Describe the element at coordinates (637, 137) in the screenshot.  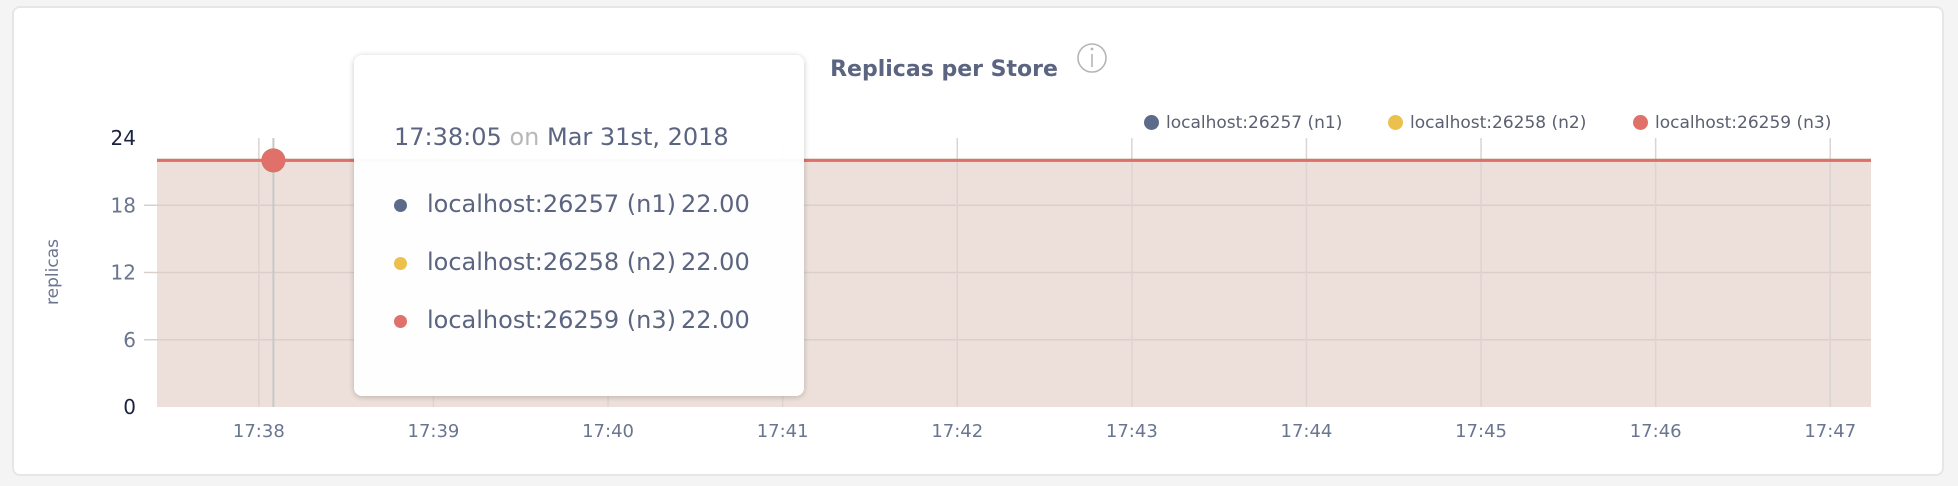
I see `tooltip-date: Mar 31st, 2018` at that location.